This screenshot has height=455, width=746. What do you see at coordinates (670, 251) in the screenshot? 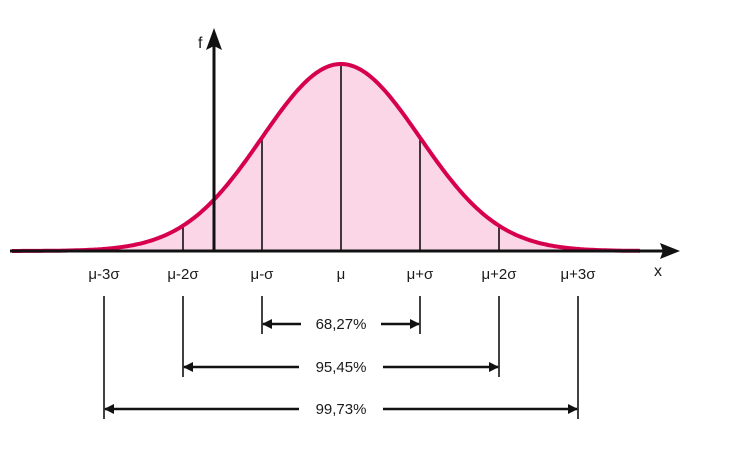
I see `x-axis-arrowhead` at bounding box center [670, 251].